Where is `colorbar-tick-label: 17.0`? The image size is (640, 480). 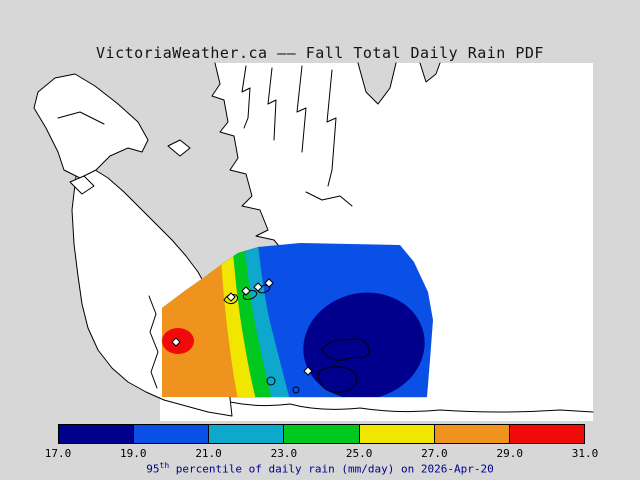
colorbar-tick-label: 17.0 is located at coordinates (58, 453).